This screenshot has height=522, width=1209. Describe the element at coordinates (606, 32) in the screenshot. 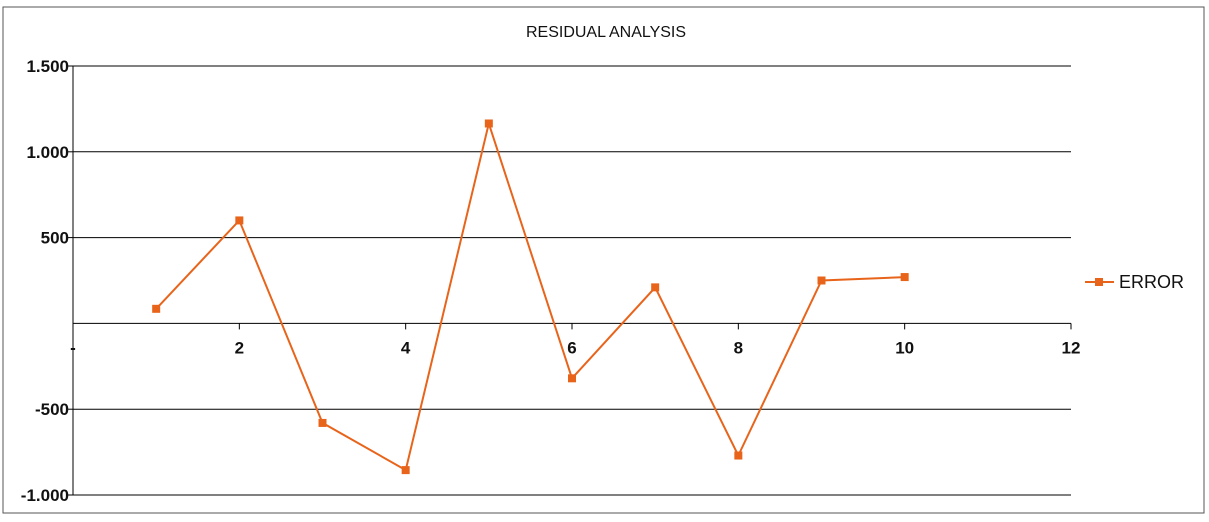

I see `chart-title: RESIDUAL ANALYSIS` at that location.